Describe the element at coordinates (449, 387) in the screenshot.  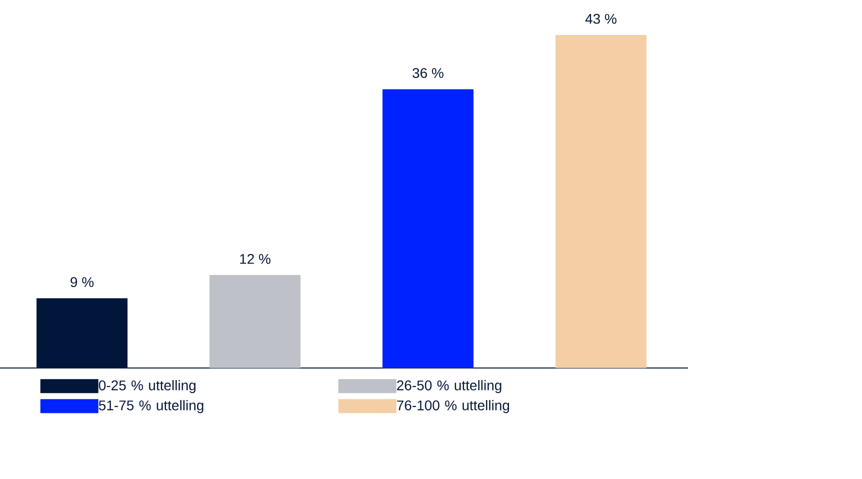
I see `legend-label: 26-50 % uttelling` at that location.